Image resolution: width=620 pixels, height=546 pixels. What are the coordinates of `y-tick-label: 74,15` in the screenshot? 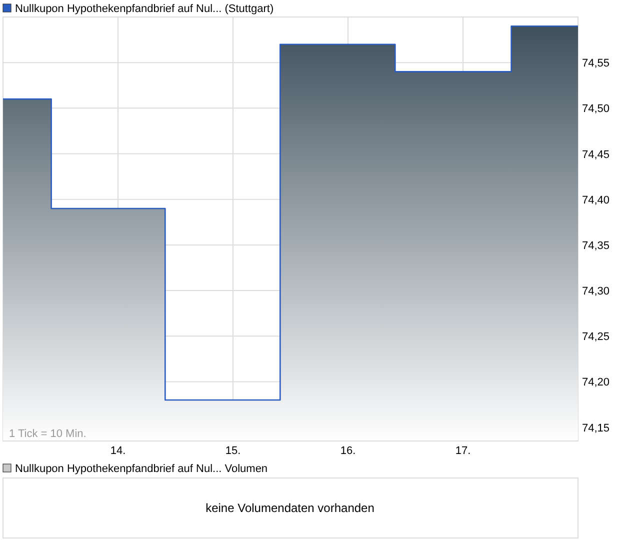 It's located at (596, 428).